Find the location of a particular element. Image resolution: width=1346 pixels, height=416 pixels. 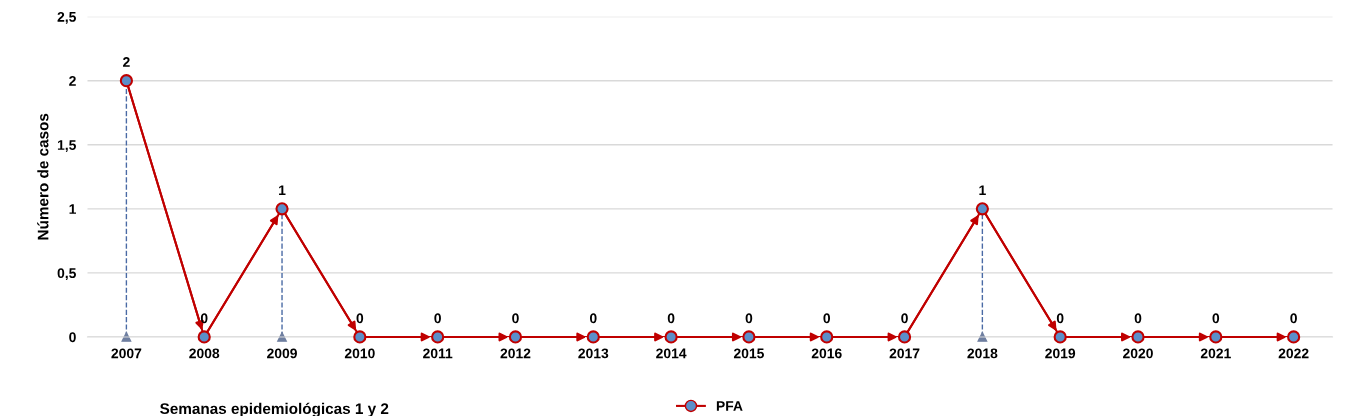

x-tick-label: 2007 is located at coordinates (126, 353).